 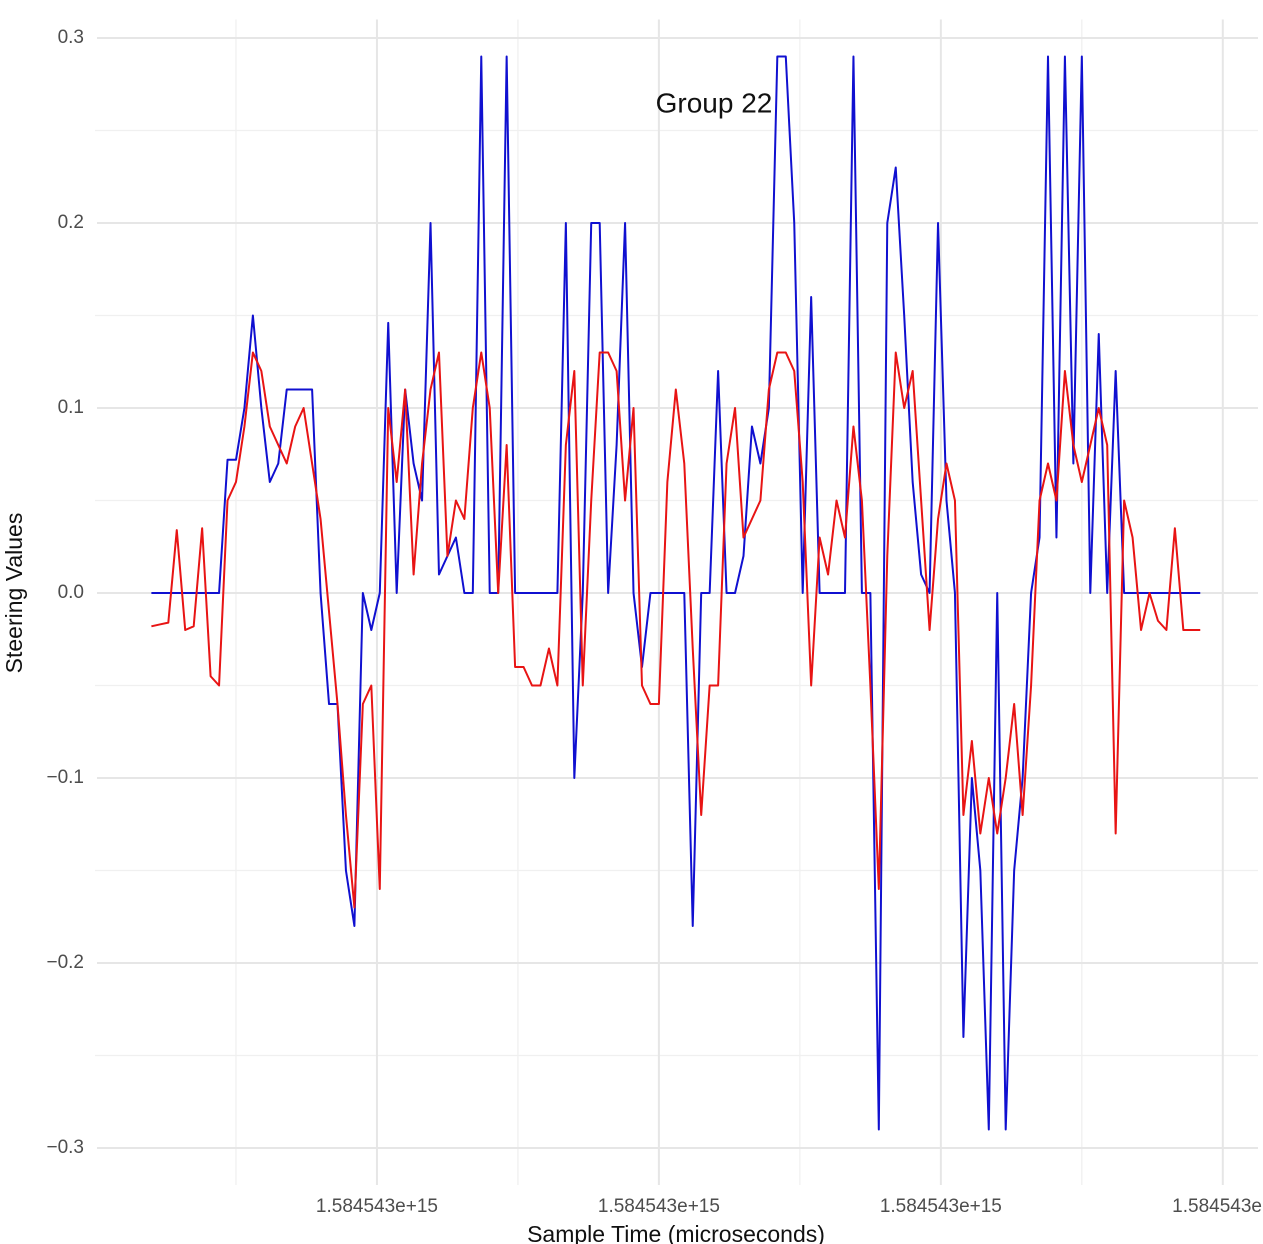 I want to click on y-tick-label: −0.3, so click(x=65, y=1147).